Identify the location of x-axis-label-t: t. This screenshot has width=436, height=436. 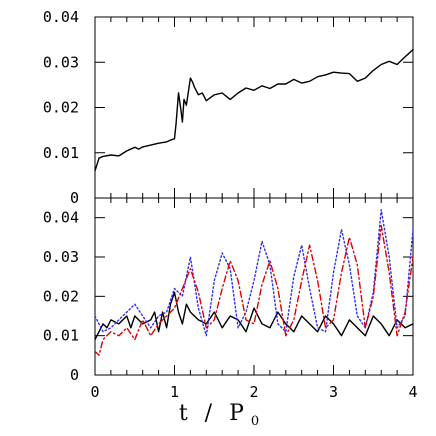
(183, 413).